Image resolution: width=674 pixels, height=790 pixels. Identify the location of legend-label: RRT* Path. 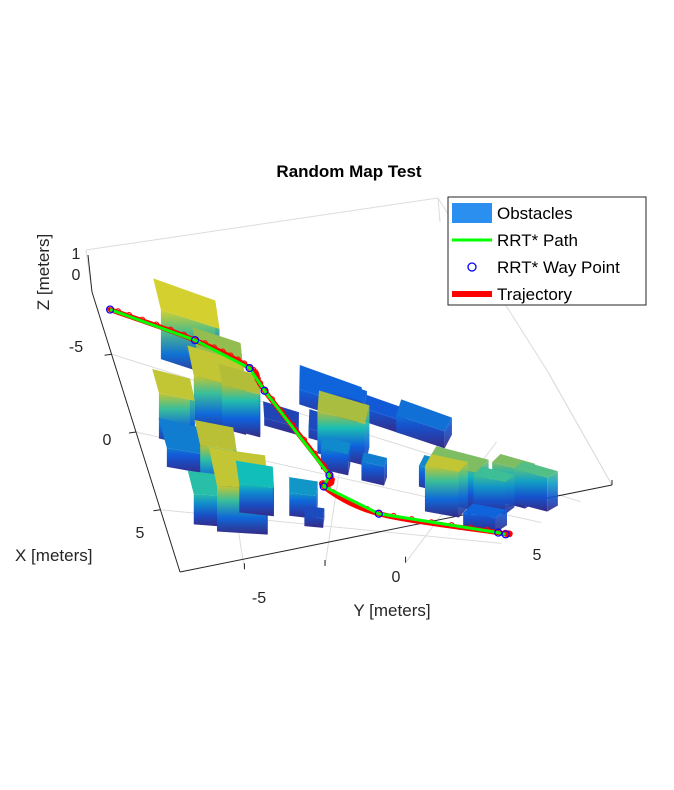
(537, 240).